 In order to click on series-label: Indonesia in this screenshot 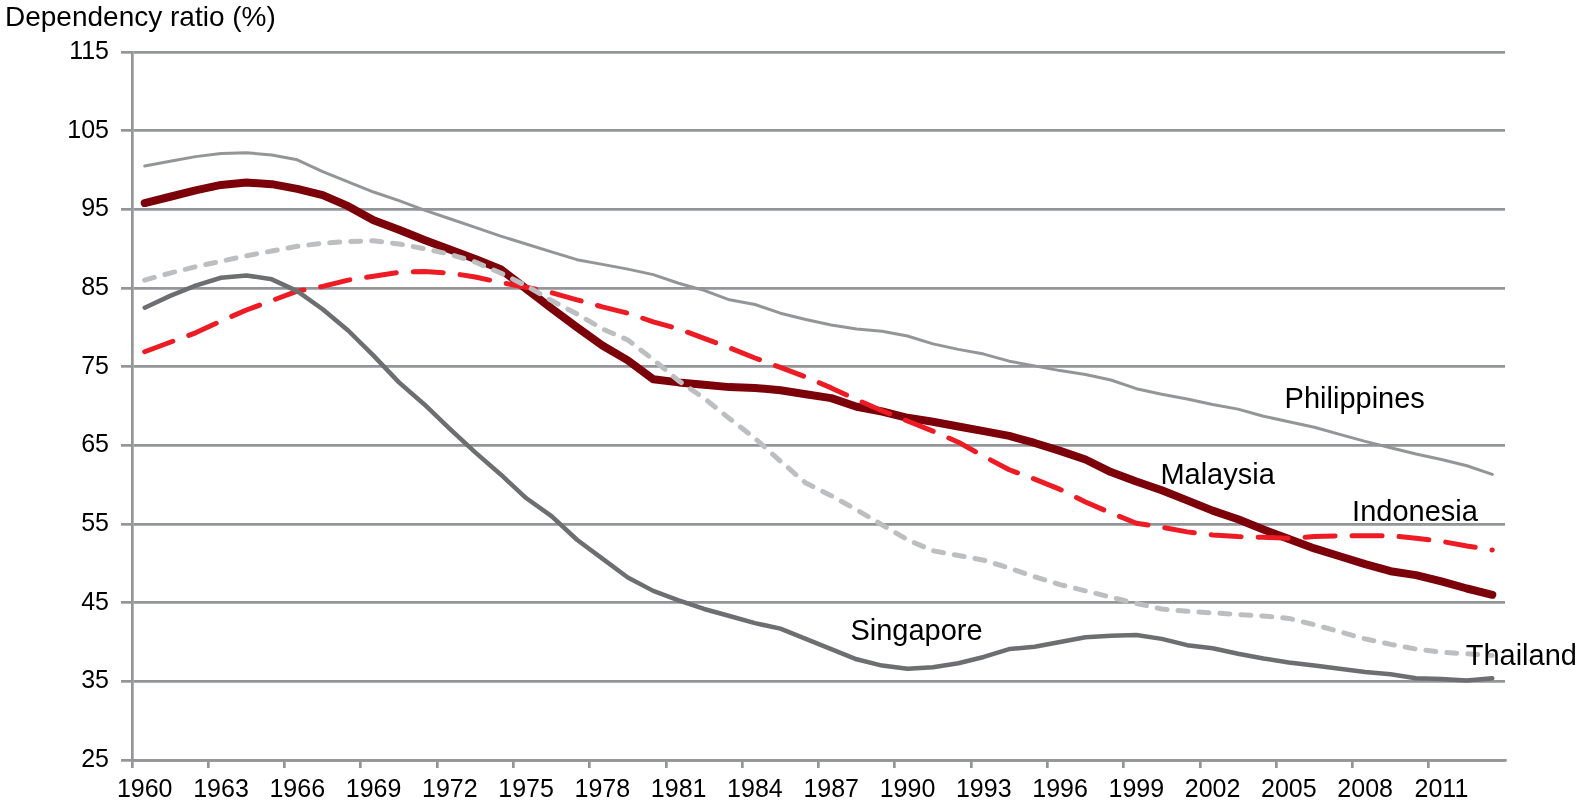, I will do `click(1415, 511)`.